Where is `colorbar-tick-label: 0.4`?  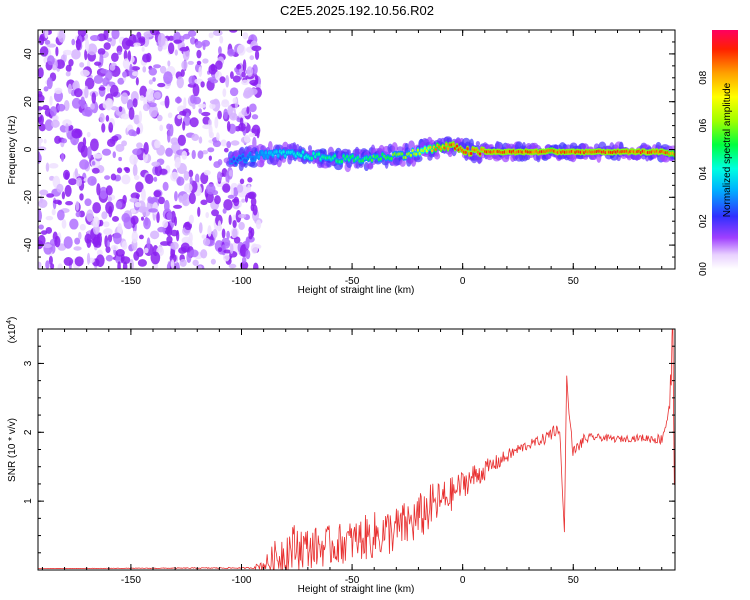 colorbar-tick-label: 0.4 is located at coordinates (703, 173).